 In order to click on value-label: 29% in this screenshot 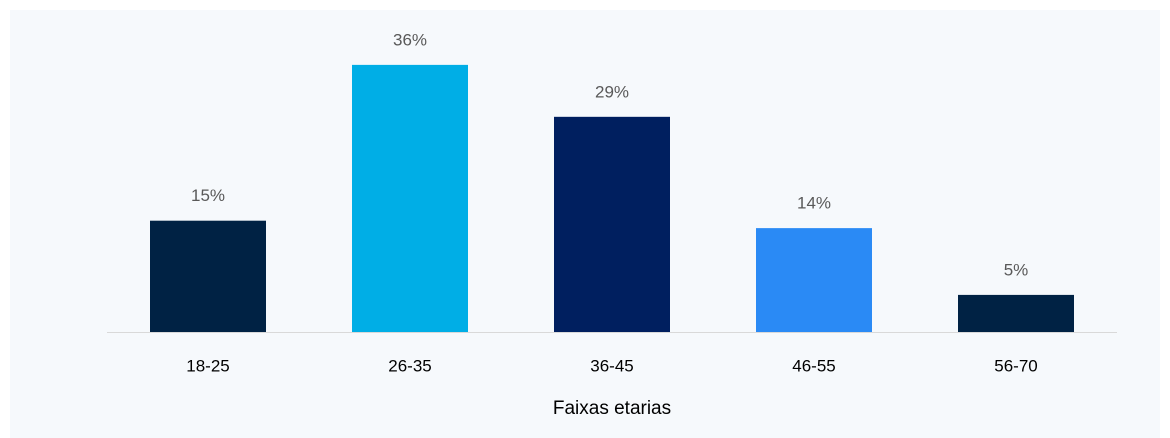, I will do `click(612, 91)`.